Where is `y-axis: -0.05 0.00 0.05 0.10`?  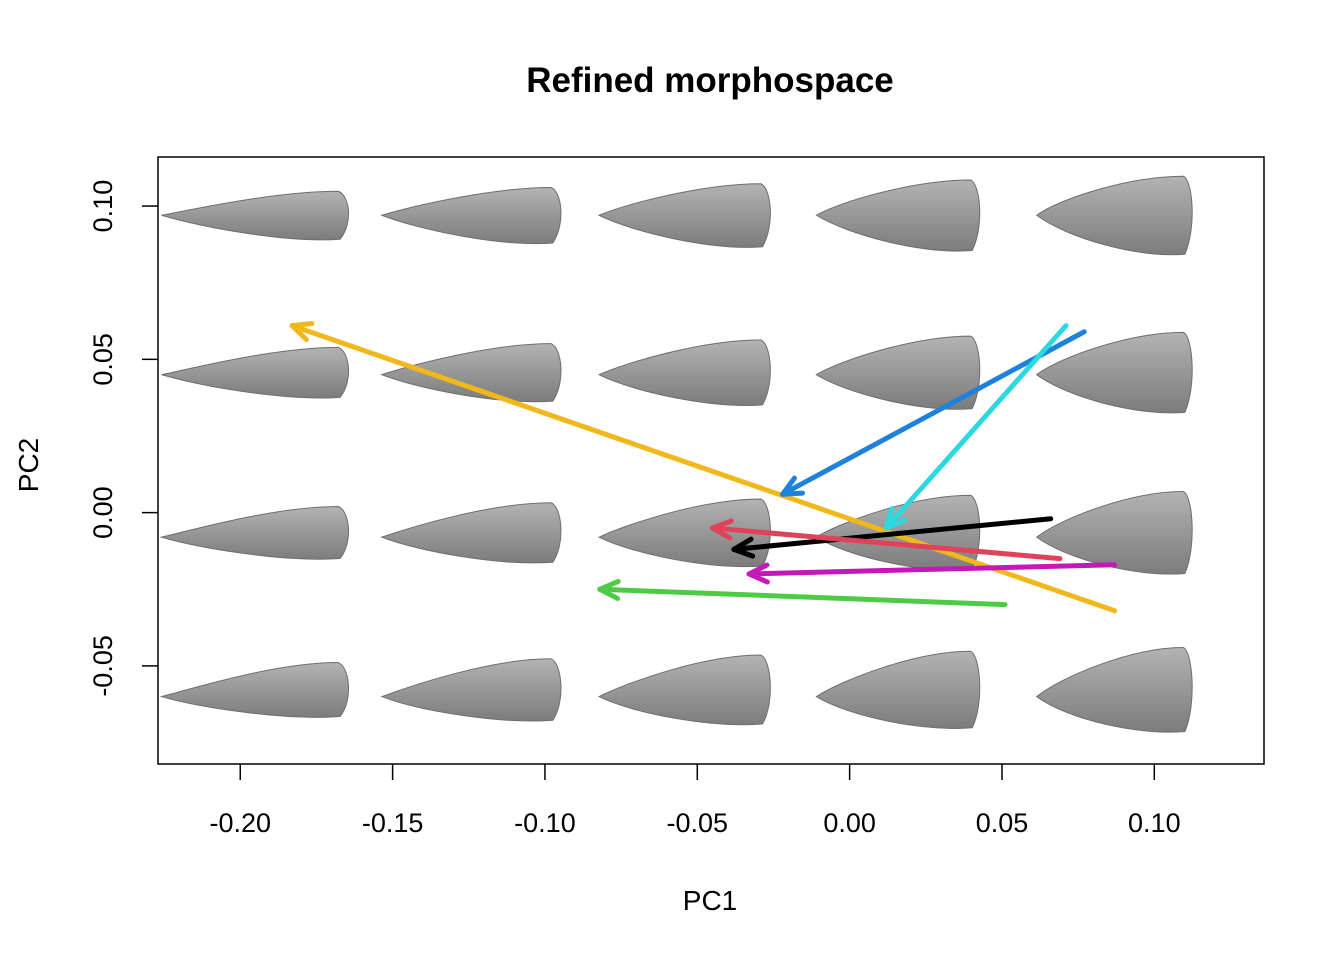 y-axis: -0.05 0.00 0.05 0.10 is located at coordinates (123, 438).